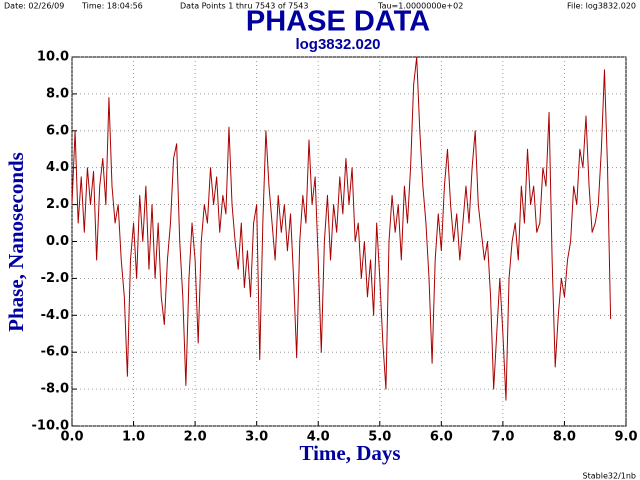 This screenshot has width=640, height=480. What do you see at coordinates (318, 437) in the screenshot?
I see `x-tick-label: 4.0` at bounding box center [318, 437].